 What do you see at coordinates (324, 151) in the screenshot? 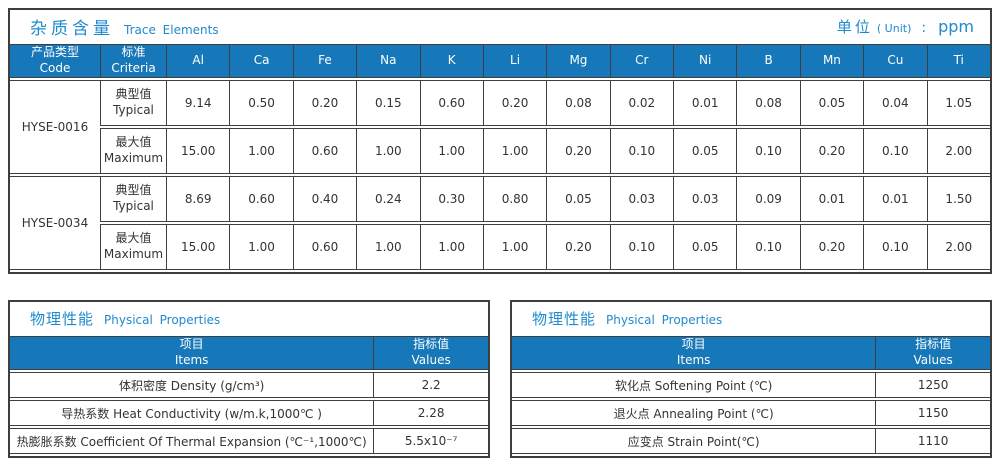
I see `value-fe: 0.60` at bounding box center [324, 151].